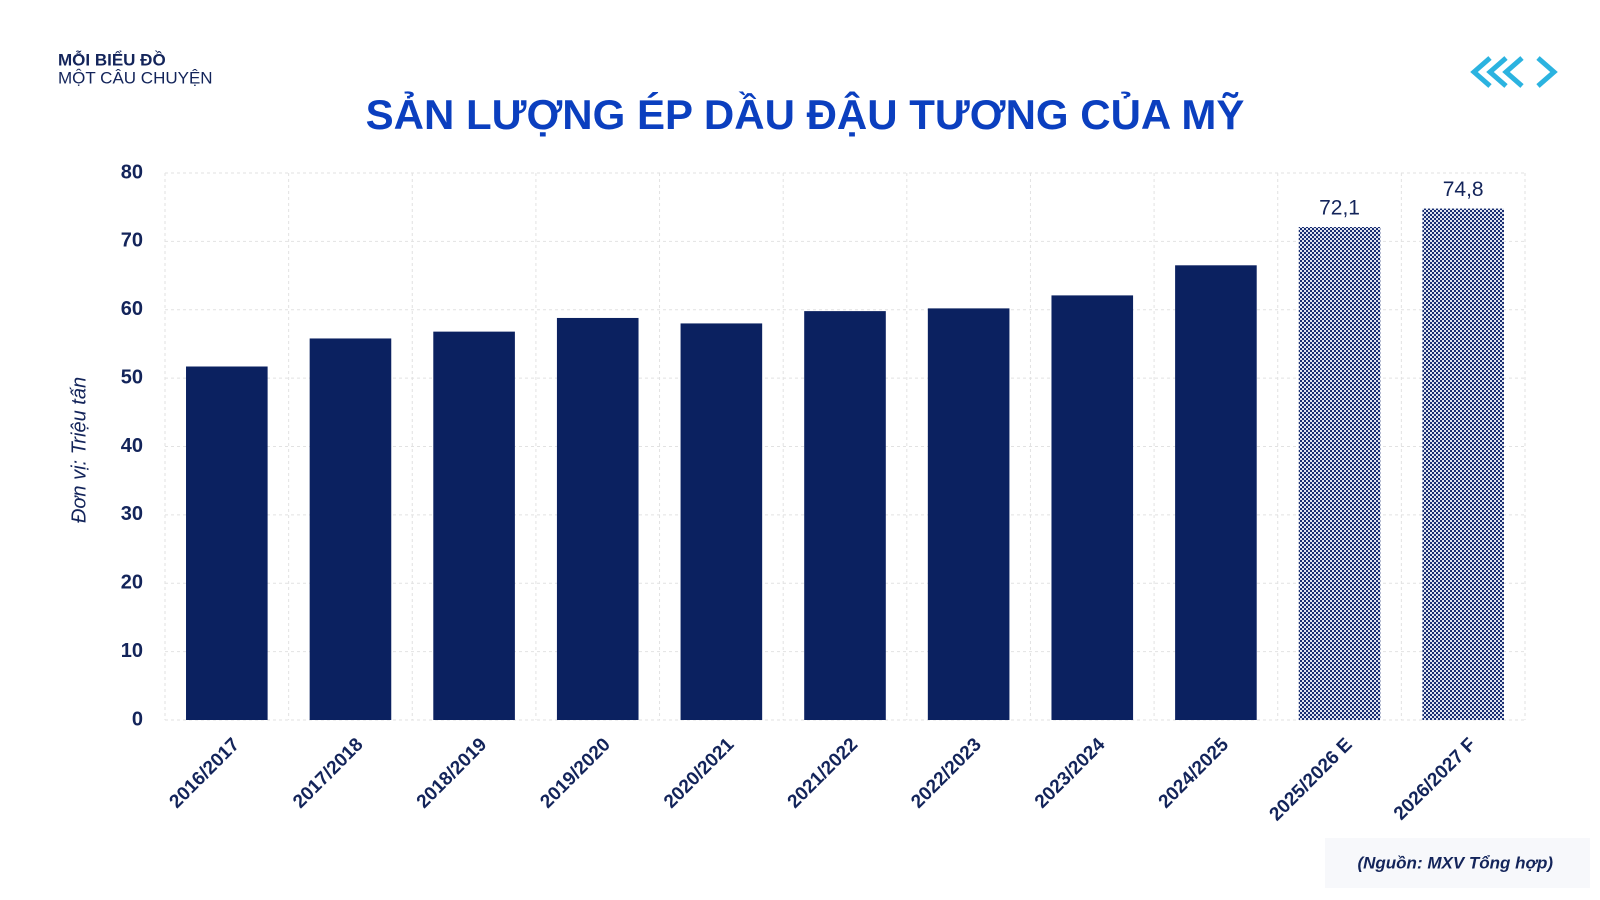  I want to click on y-tick-label: 70, so click(132, 241).